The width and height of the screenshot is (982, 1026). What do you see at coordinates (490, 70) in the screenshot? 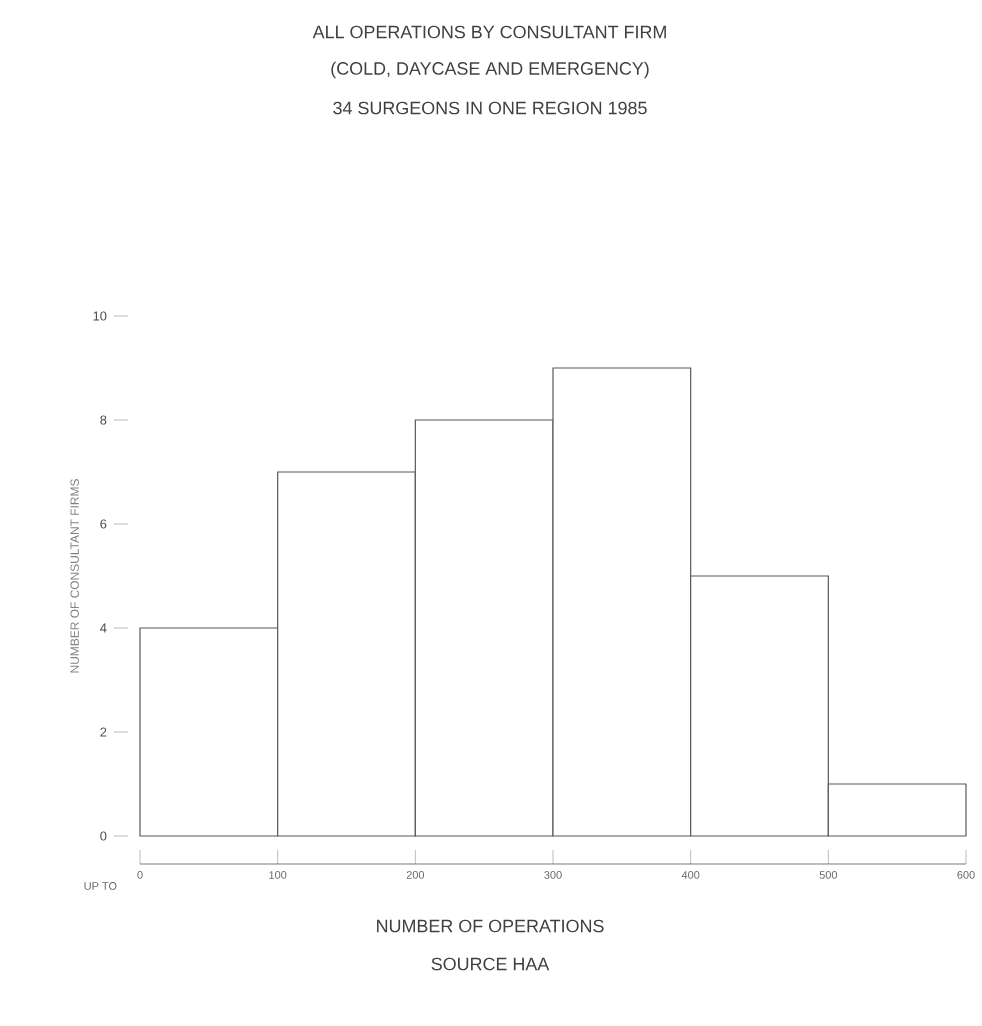
I see `chart-subtitle: (COLD, DAYCASE AND EMERGENCY)` at bounding box center [490, 70].